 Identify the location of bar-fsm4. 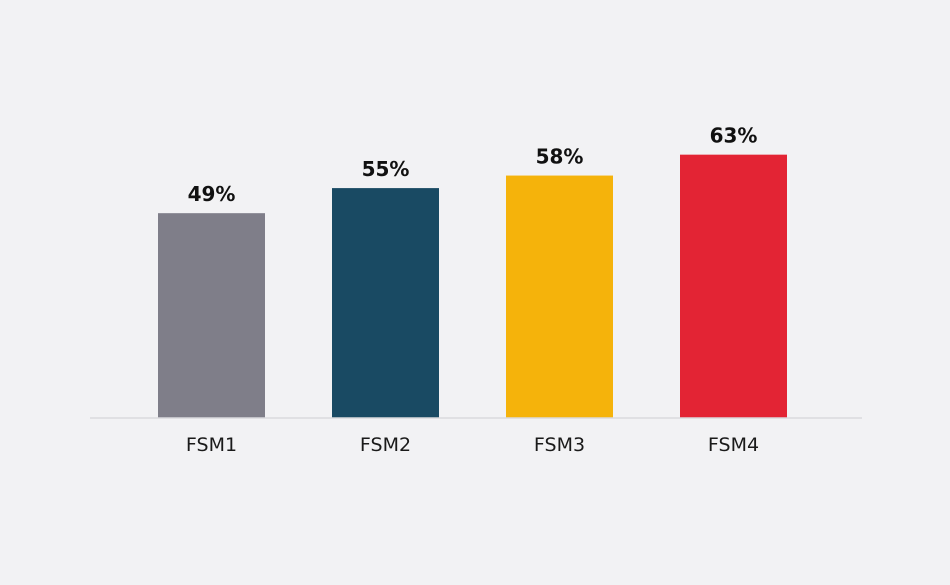
(733, 286).